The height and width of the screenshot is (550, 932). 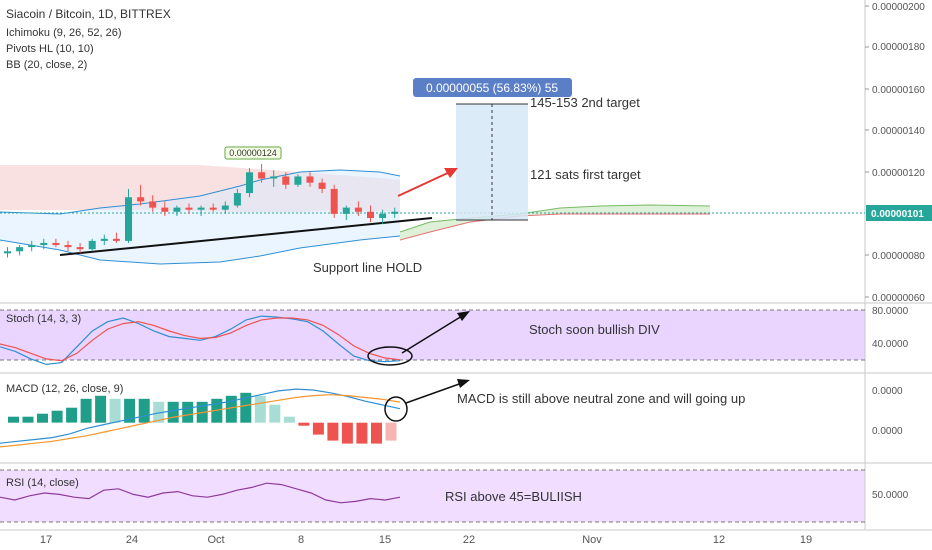 I want to click on macd-line, so click(x=200, y=416).